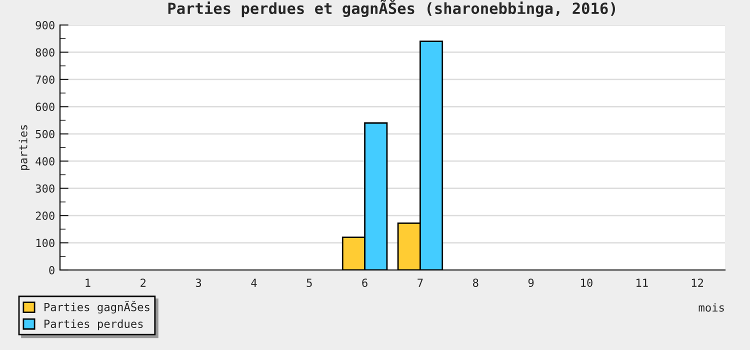 This screenshot has width=750, height=350. Describe the element at coordinates (420, 282) in the screenshot. I see `x-tick-label: 7` at that location.